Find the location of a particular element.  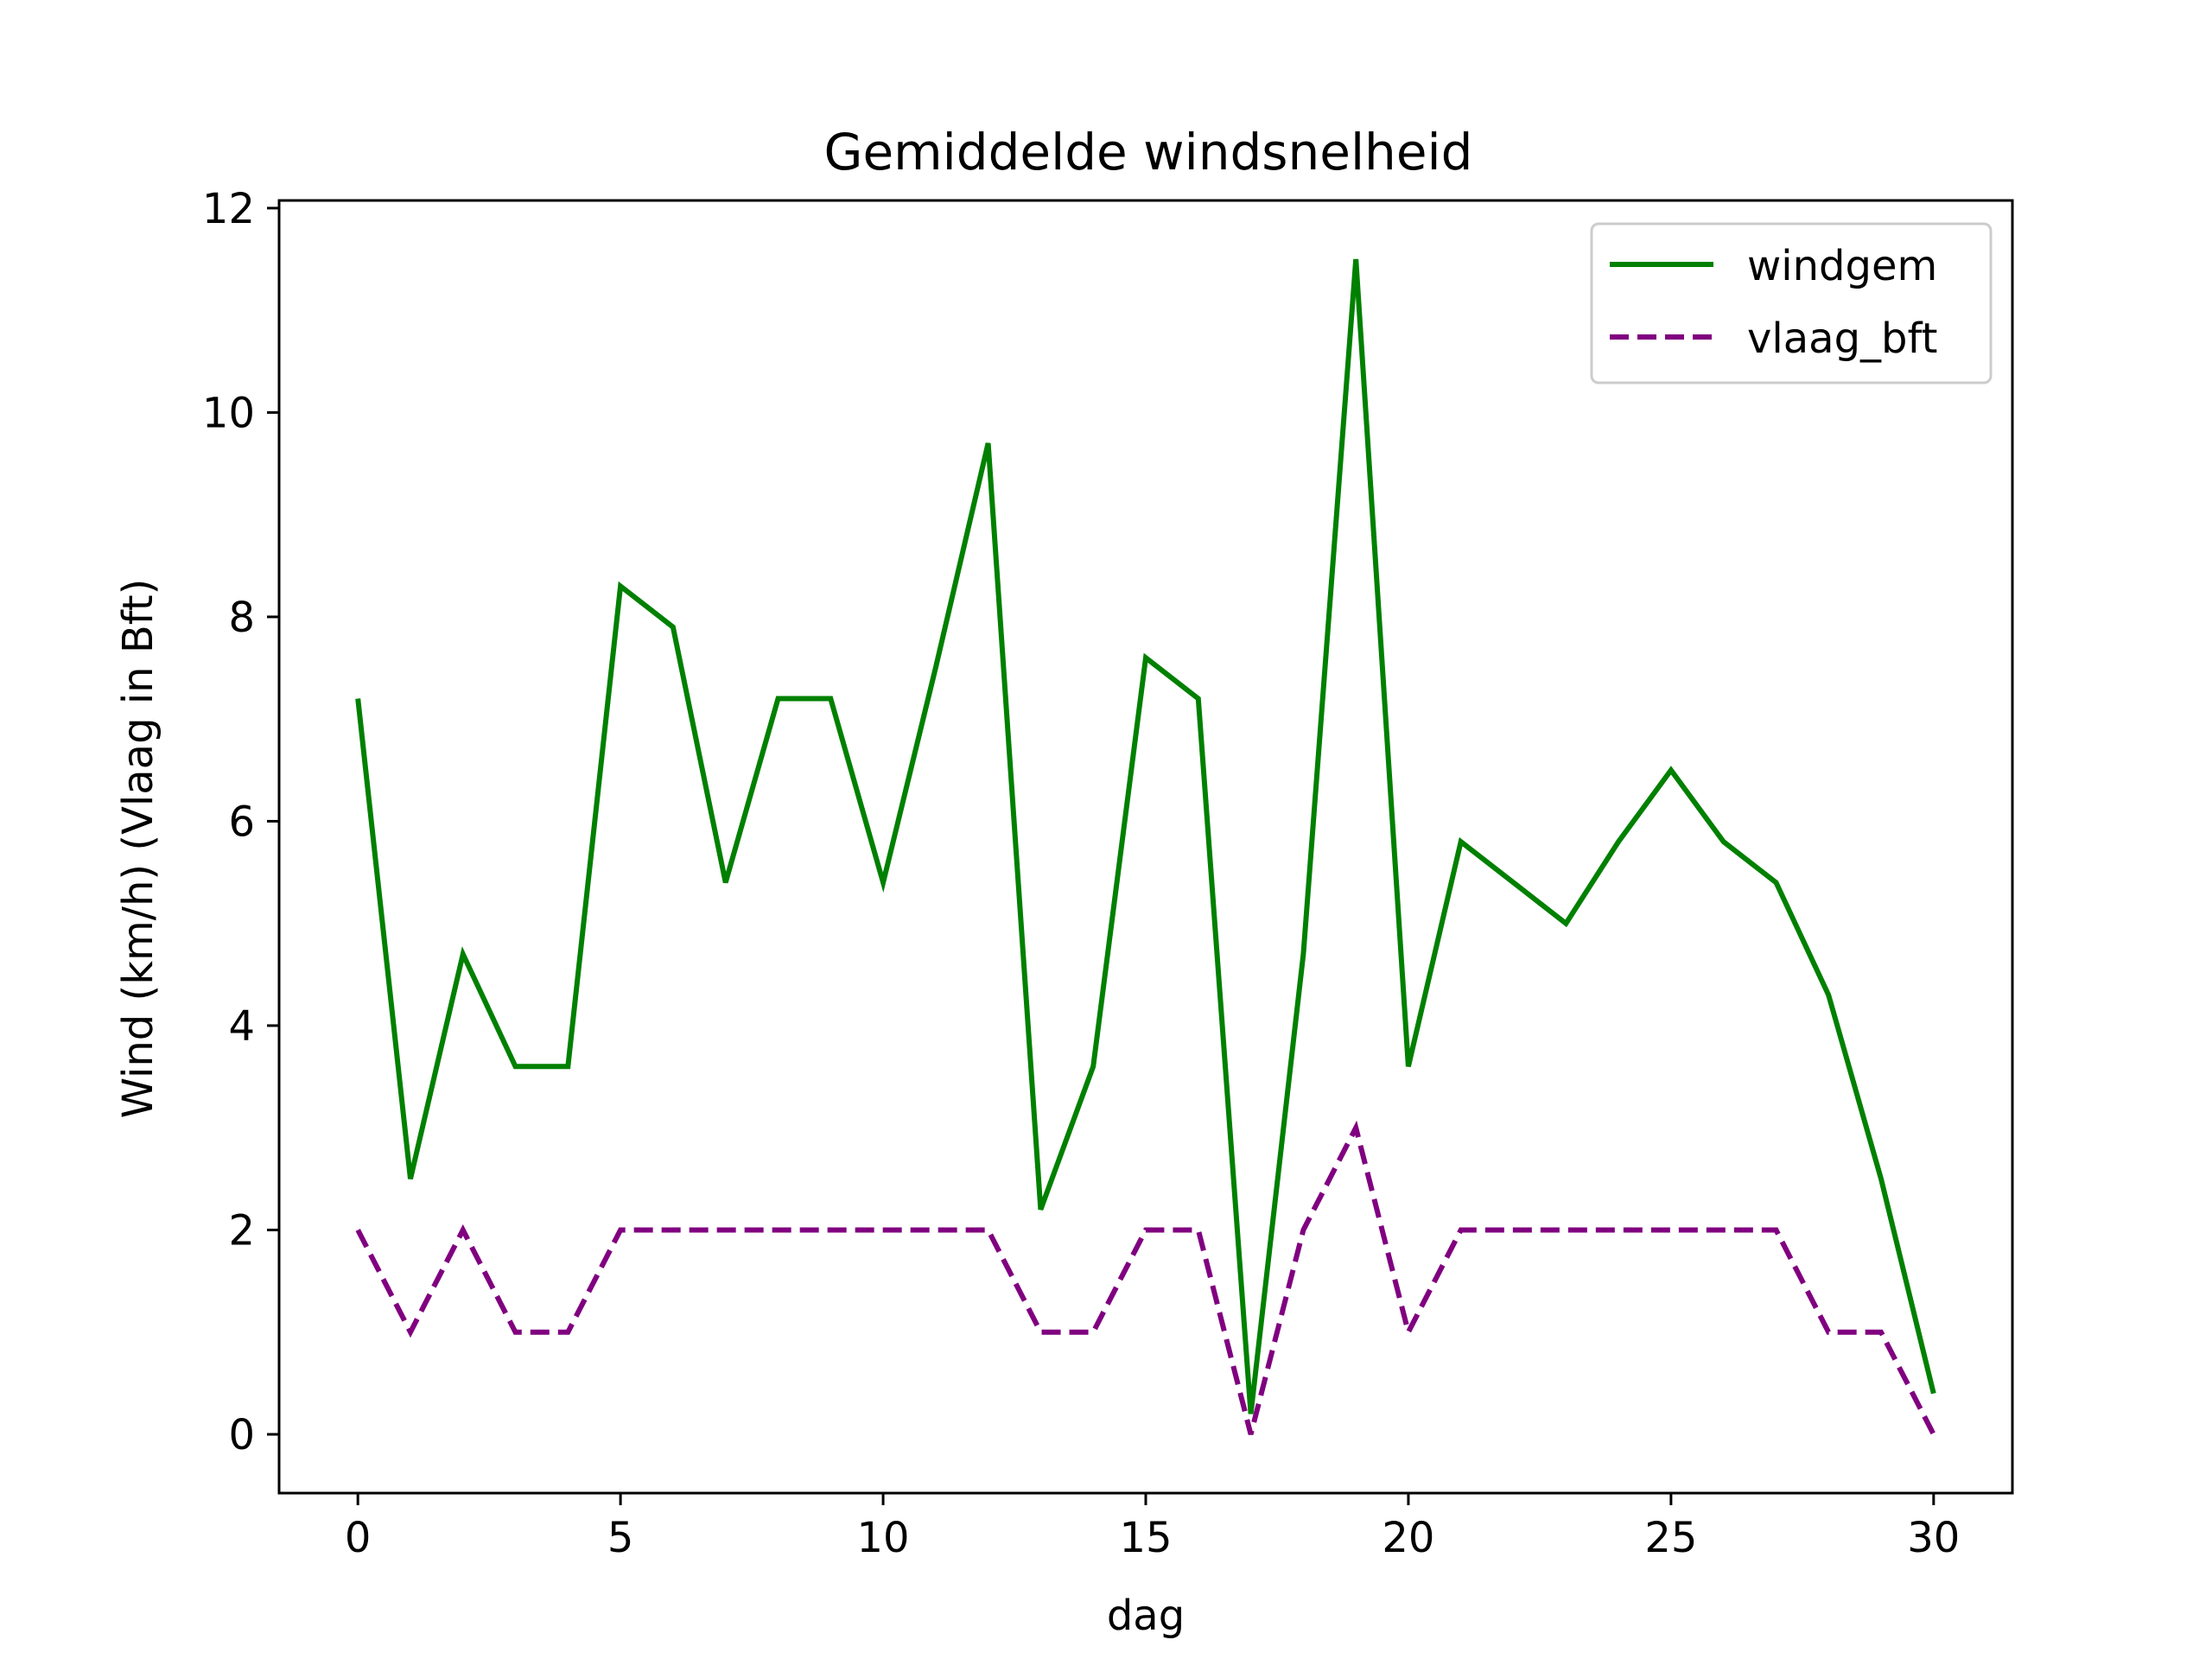

y-tick-label: 12 is located at coordinates (229, 209).